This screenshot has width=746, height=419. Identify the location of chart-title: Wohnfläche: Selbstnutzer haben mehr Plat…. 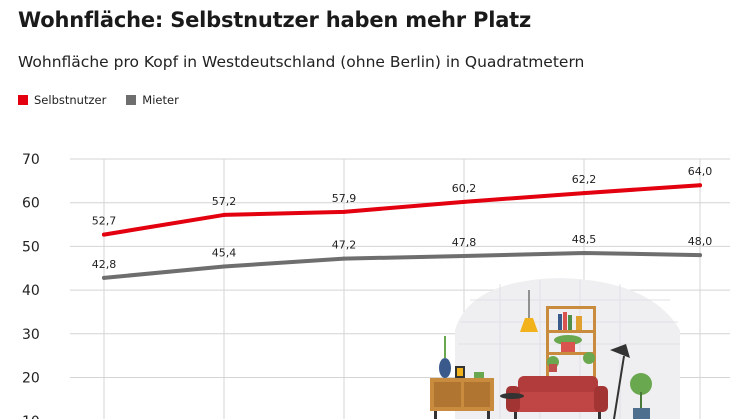
(275, 20).